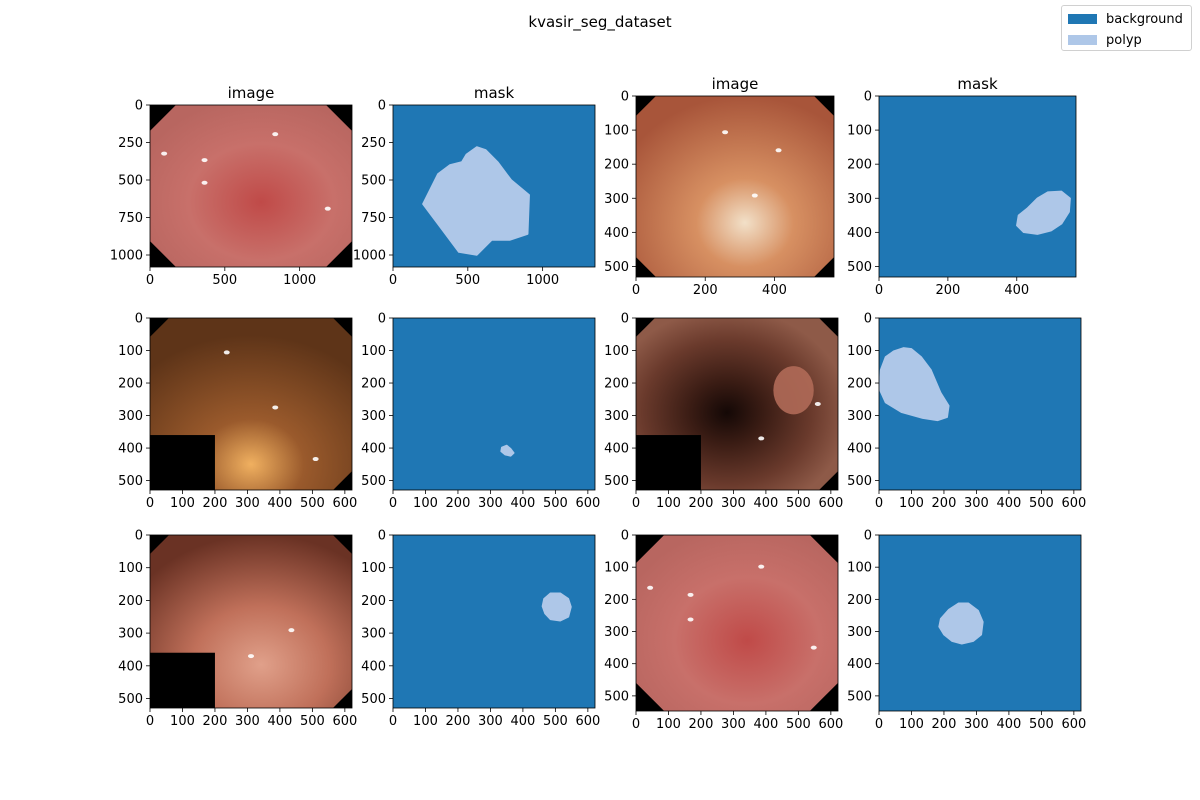  What do you see at coordinates (977, 84) in the screenshot?
I see `subplot-title: mask` at bounding box center [977, 84].